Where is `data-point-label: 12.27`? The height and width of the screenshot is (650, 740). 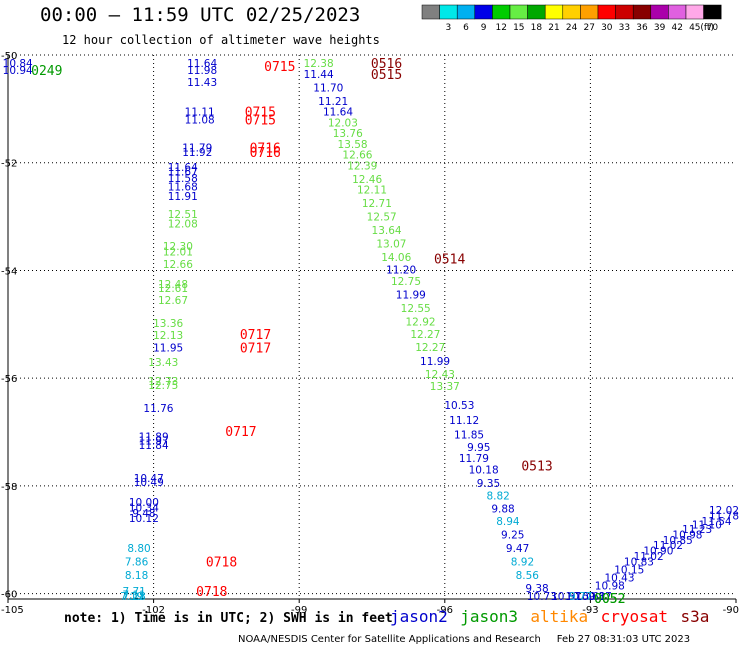
data-point-label: 12.27 is located at coordinates (430, 348).